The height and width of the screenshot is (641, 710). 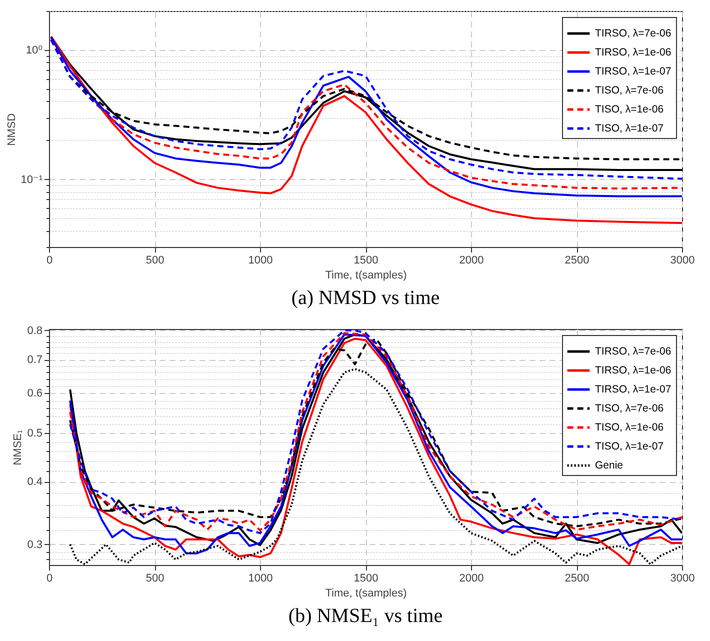 I want to click on text: (a) NMSD vs time, so click(x=365, y=298).